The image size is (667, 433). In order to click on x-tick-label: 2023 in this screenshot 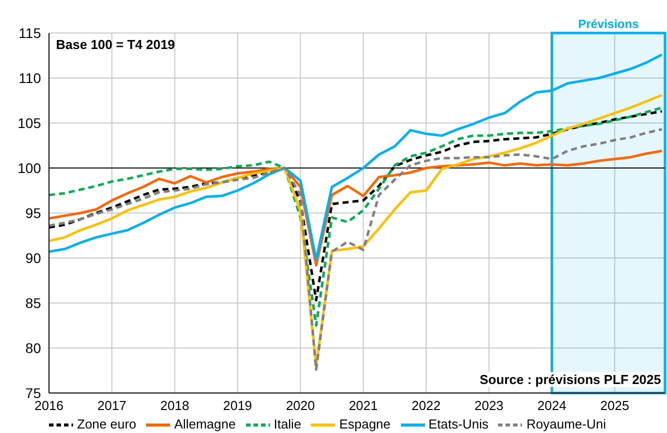, I will do `click(489, 406)`.